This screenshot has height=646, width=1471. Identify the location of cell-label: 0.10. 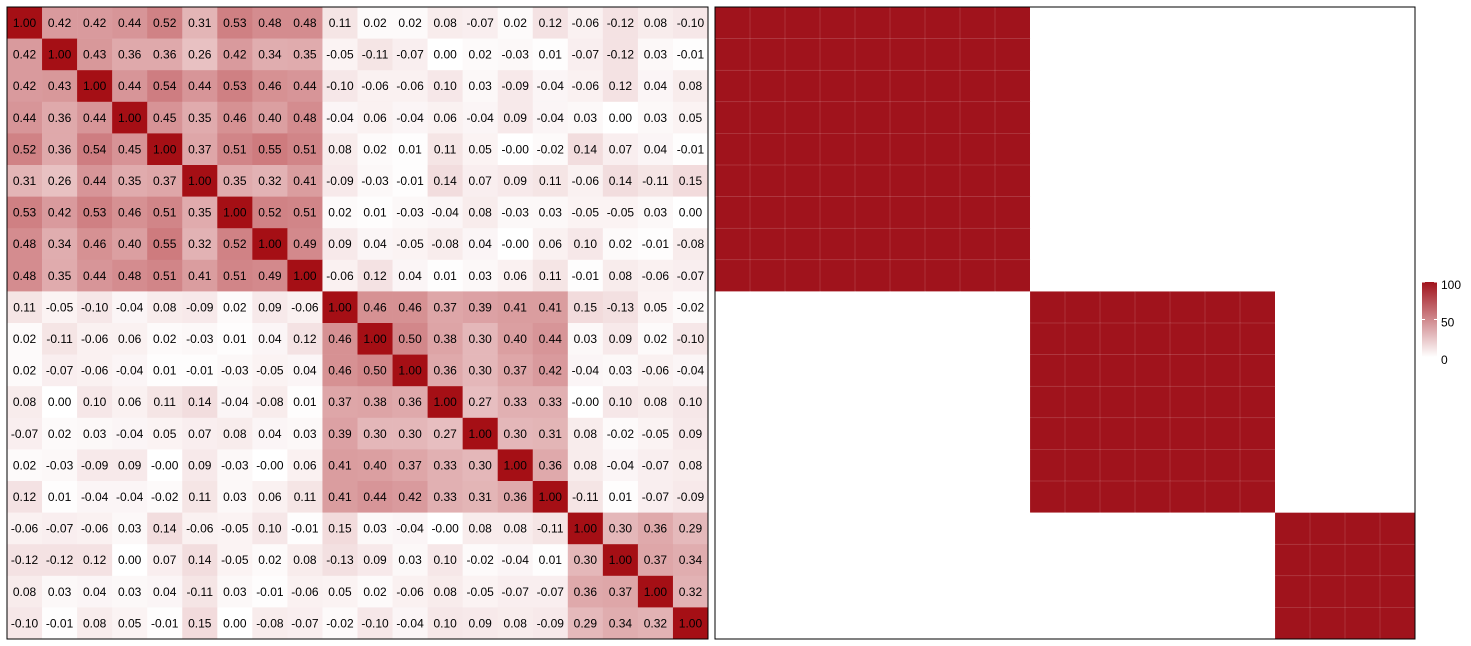
(445, 560).